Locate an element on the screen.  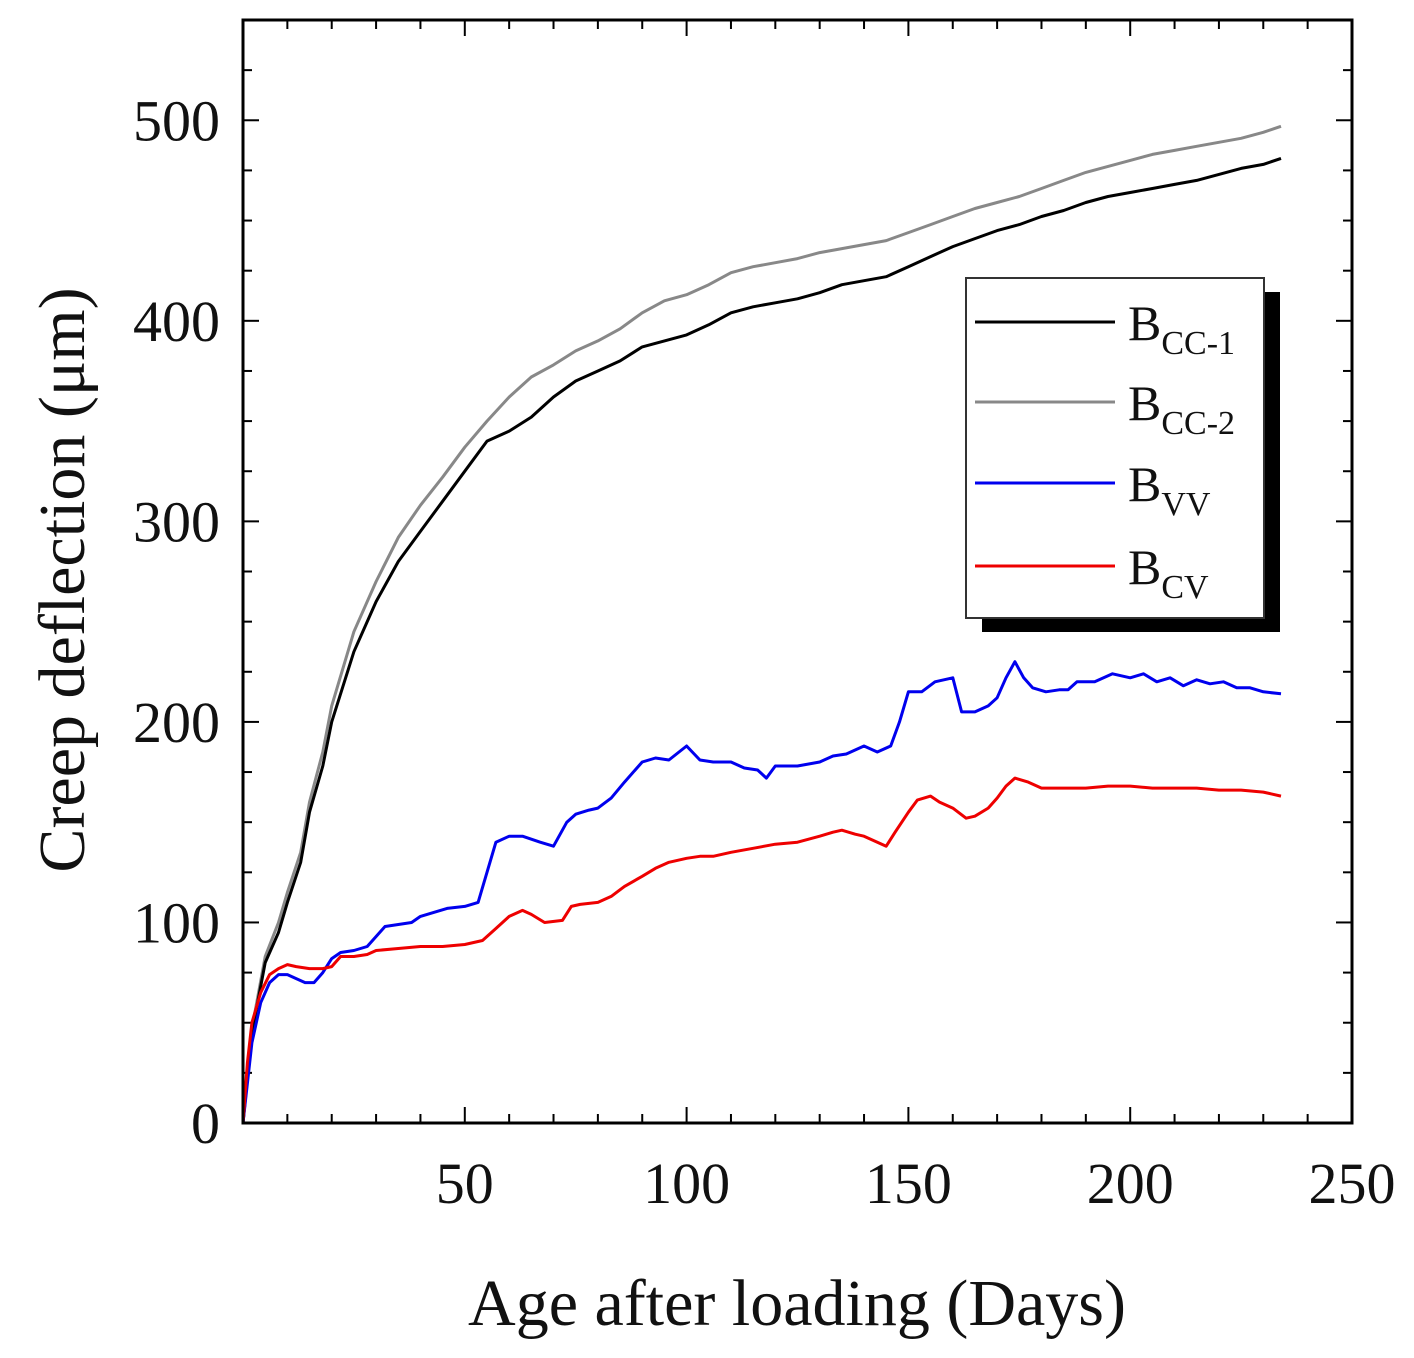
x-tick-label: 200 is located at coordinates (1130, 1183).